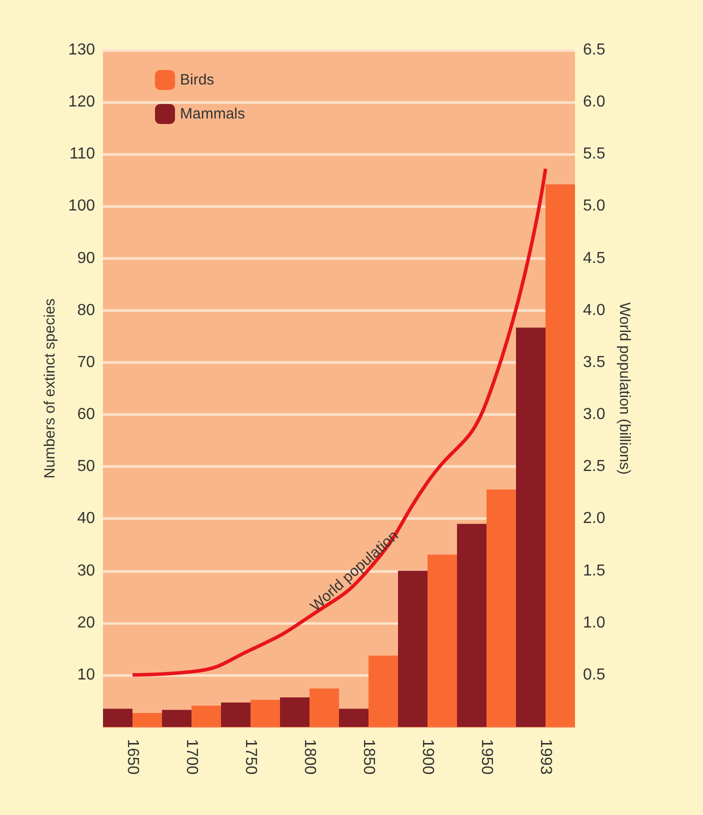 This screenshot has height=815, width=703. I want to click on y-tick-label: 110, so click(82, 154).